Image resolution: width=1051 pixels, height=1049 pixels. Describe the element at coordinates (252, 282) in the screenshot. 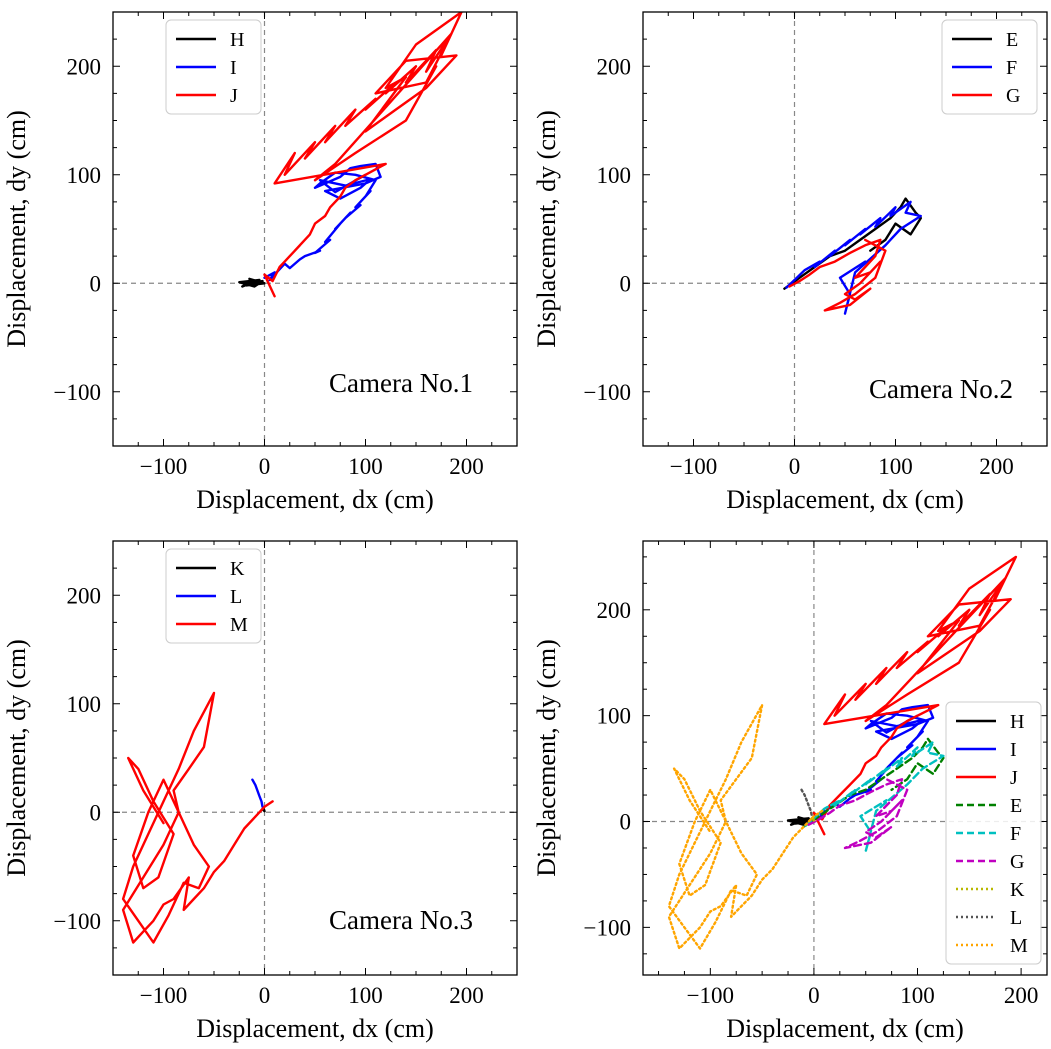

I see `series-H` at that location.